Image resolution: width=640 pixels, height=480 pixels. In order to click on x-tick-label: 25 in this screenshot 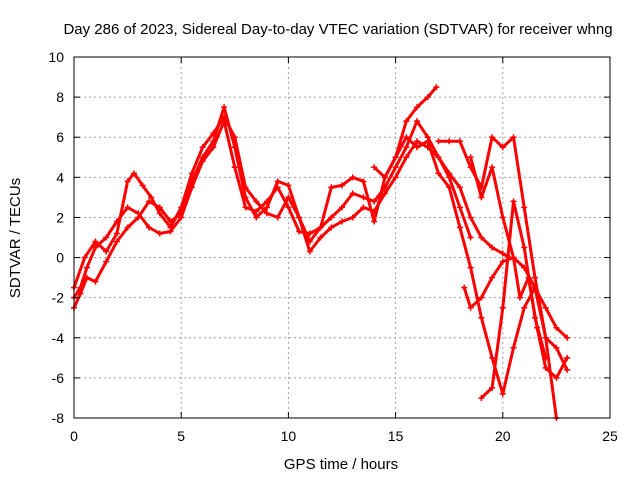, I will do `click(610, 436)`.